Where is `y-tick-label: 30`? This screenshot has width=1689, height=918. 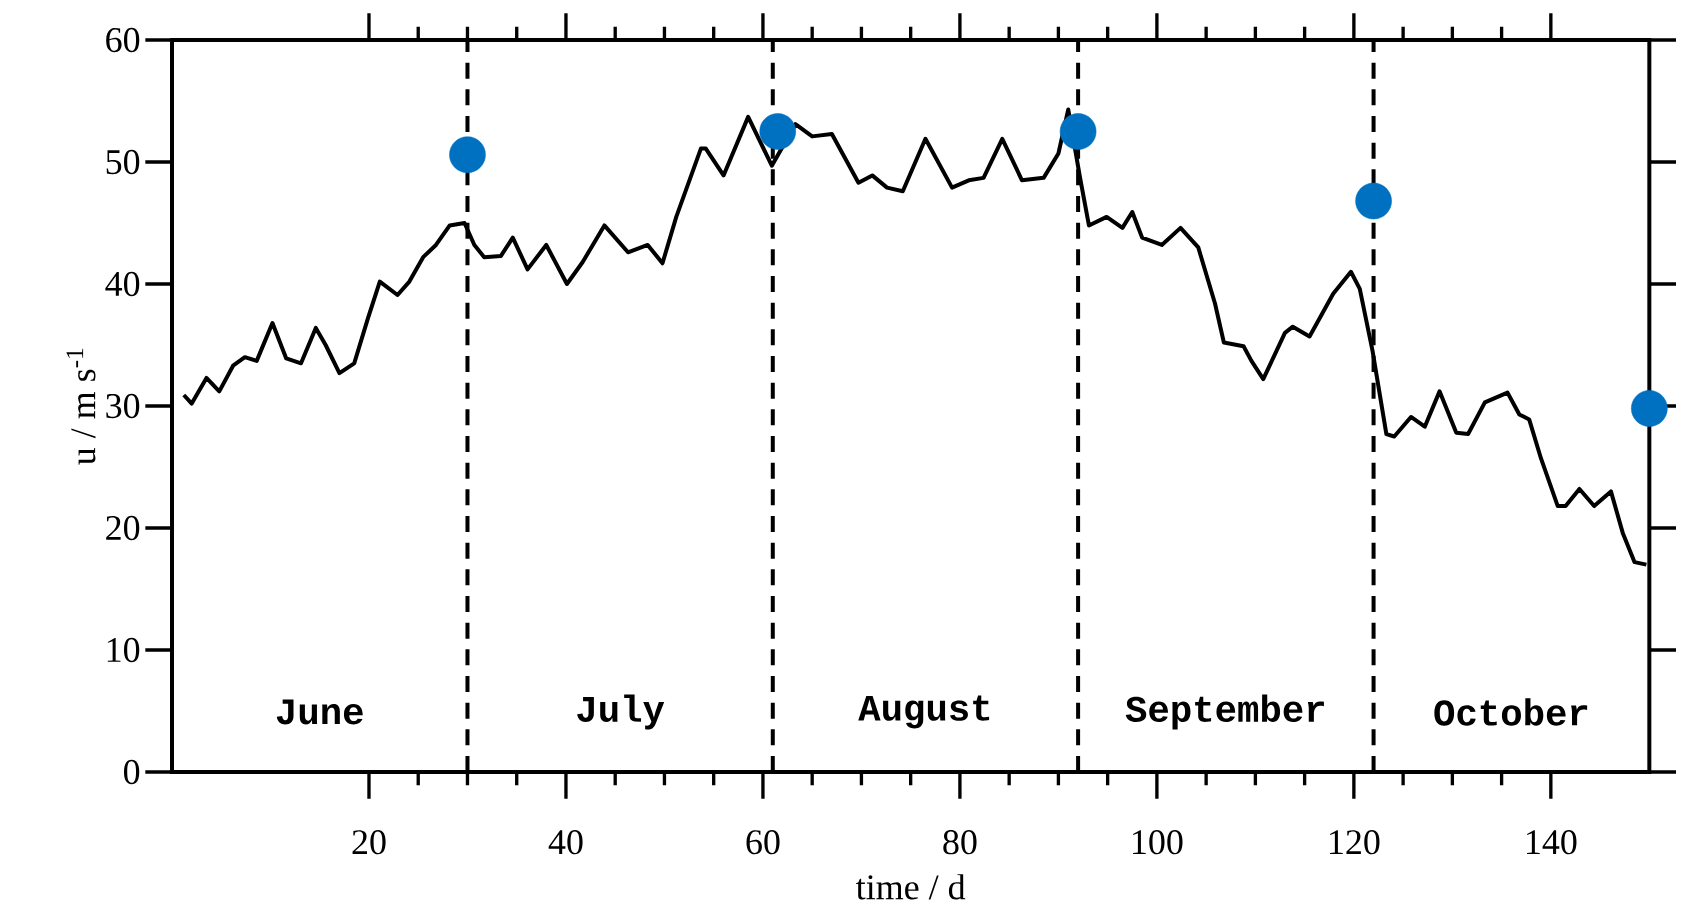 y-tick-label: 30 is located at coordinates (123, 406).